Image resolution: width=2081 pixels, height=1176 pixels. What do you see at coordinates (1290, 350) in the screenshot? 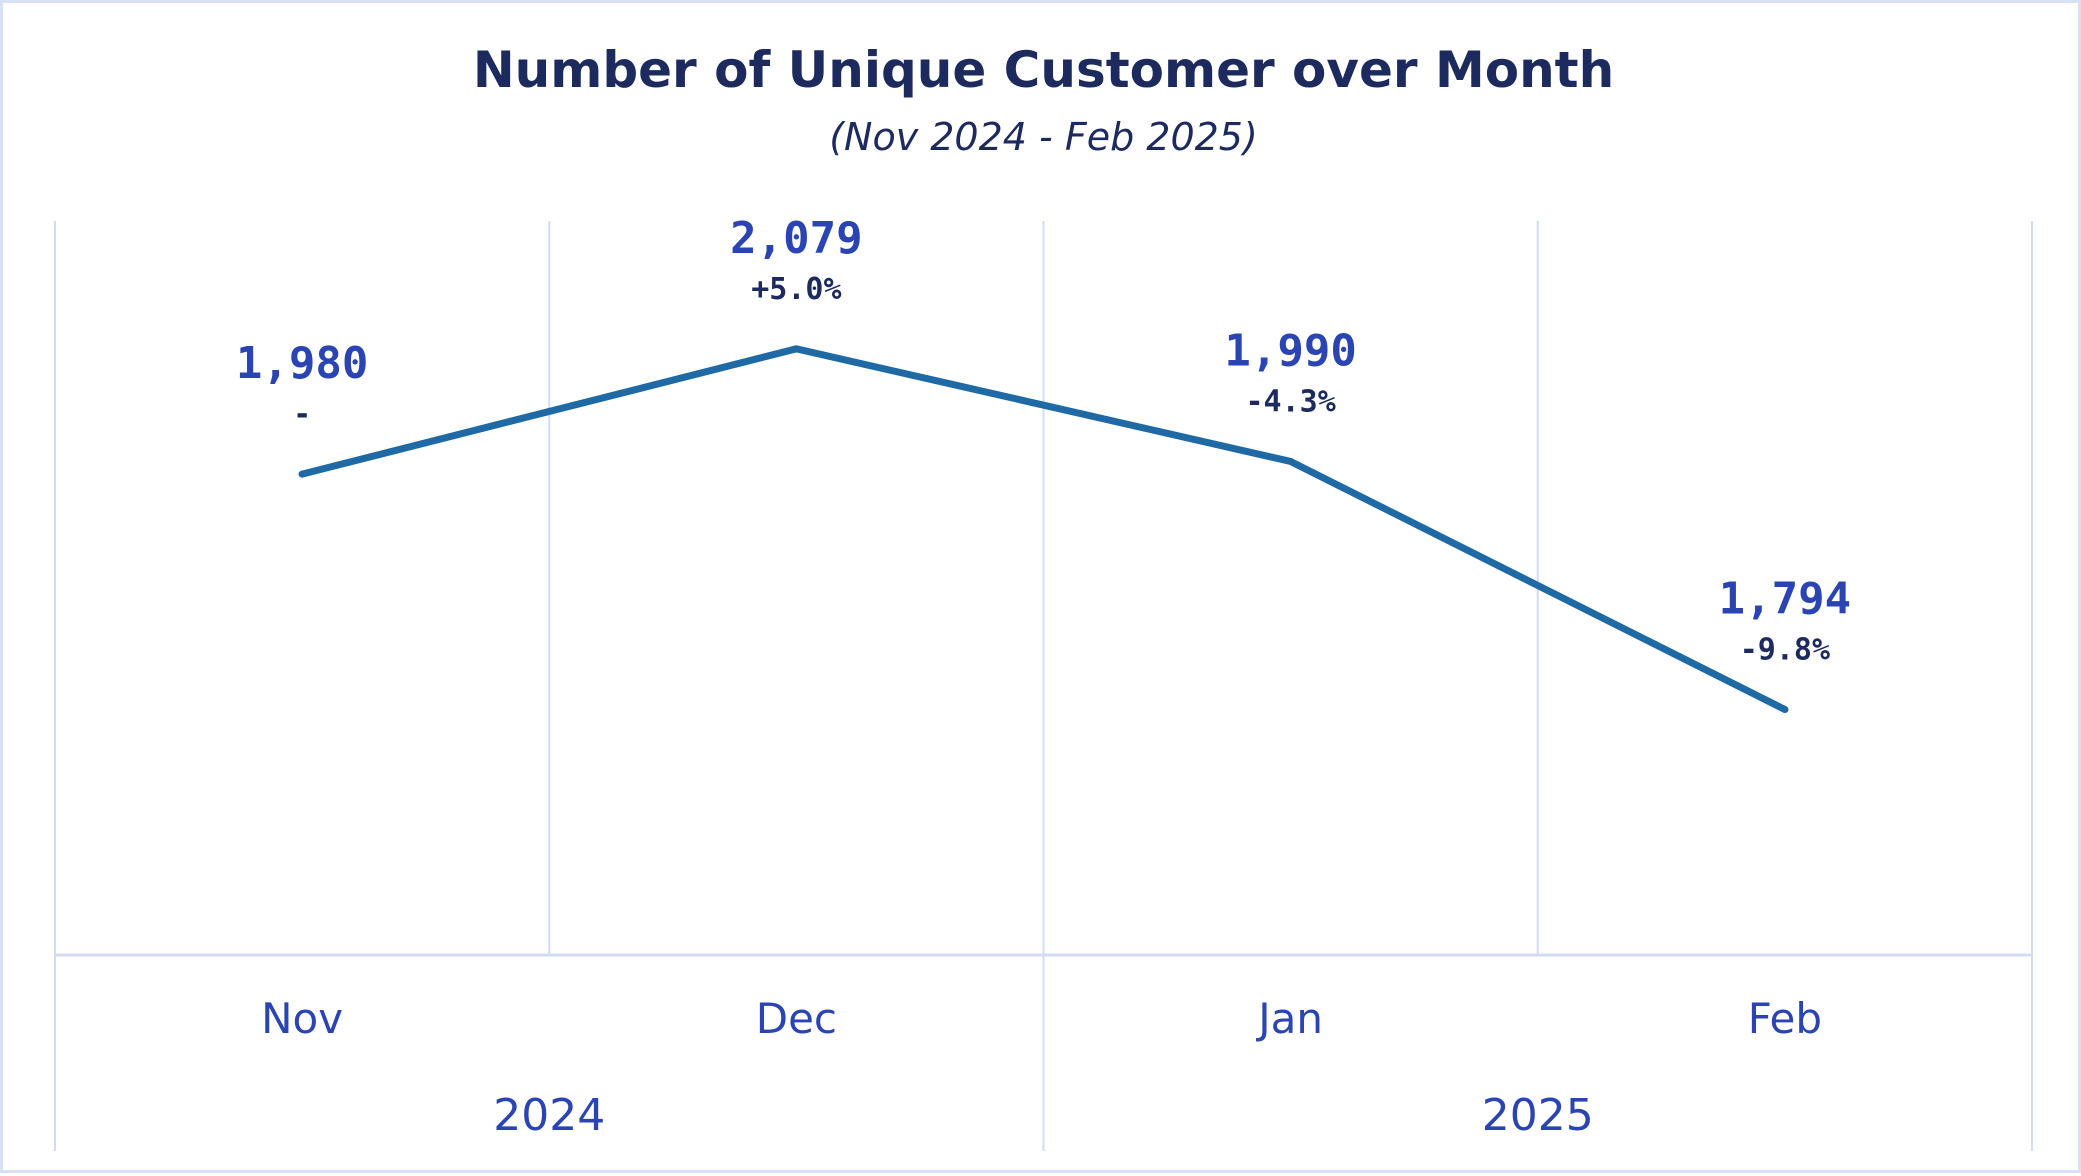
I see `data-value-label: 1,990` at bounding box center [1290, 350].